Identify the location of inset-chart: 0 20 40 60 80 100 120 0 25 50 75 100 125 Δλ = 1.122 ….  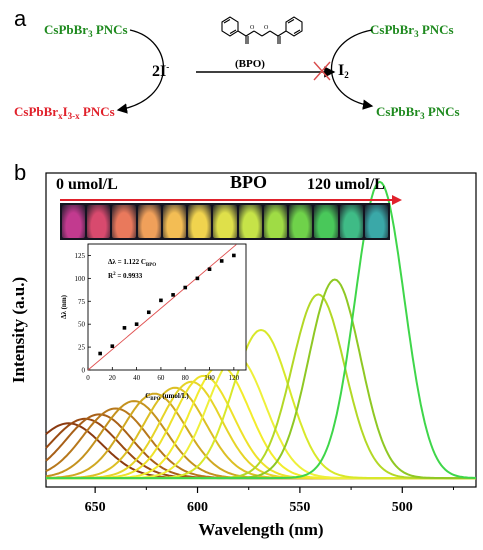
(153, 322).